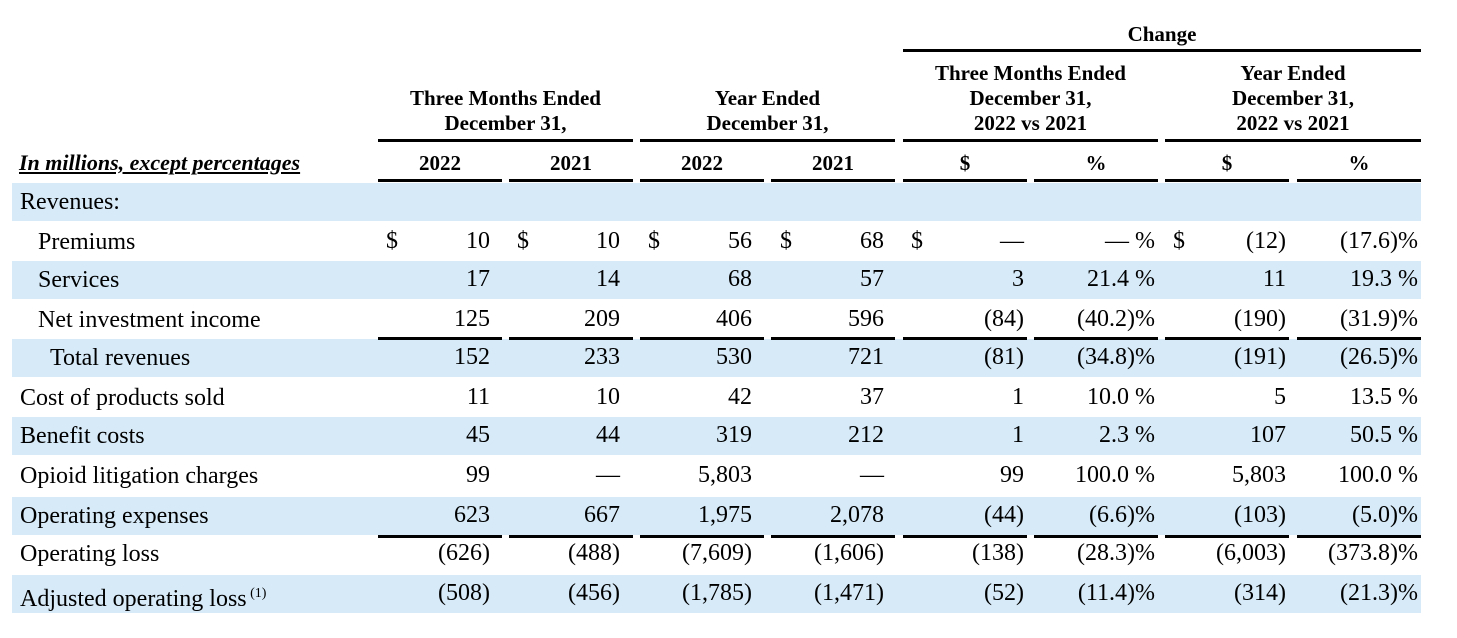 The image size is (1457, 638). I want to click on header-change-three-months-line2: December 31,, so click(1030, 98).